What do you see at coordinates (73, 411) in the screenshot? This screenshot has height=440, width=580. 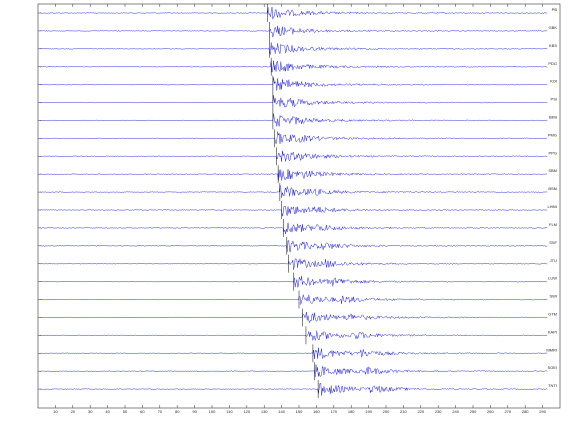 I see `x-tick-label: 20` at bounding box center [73, 411].